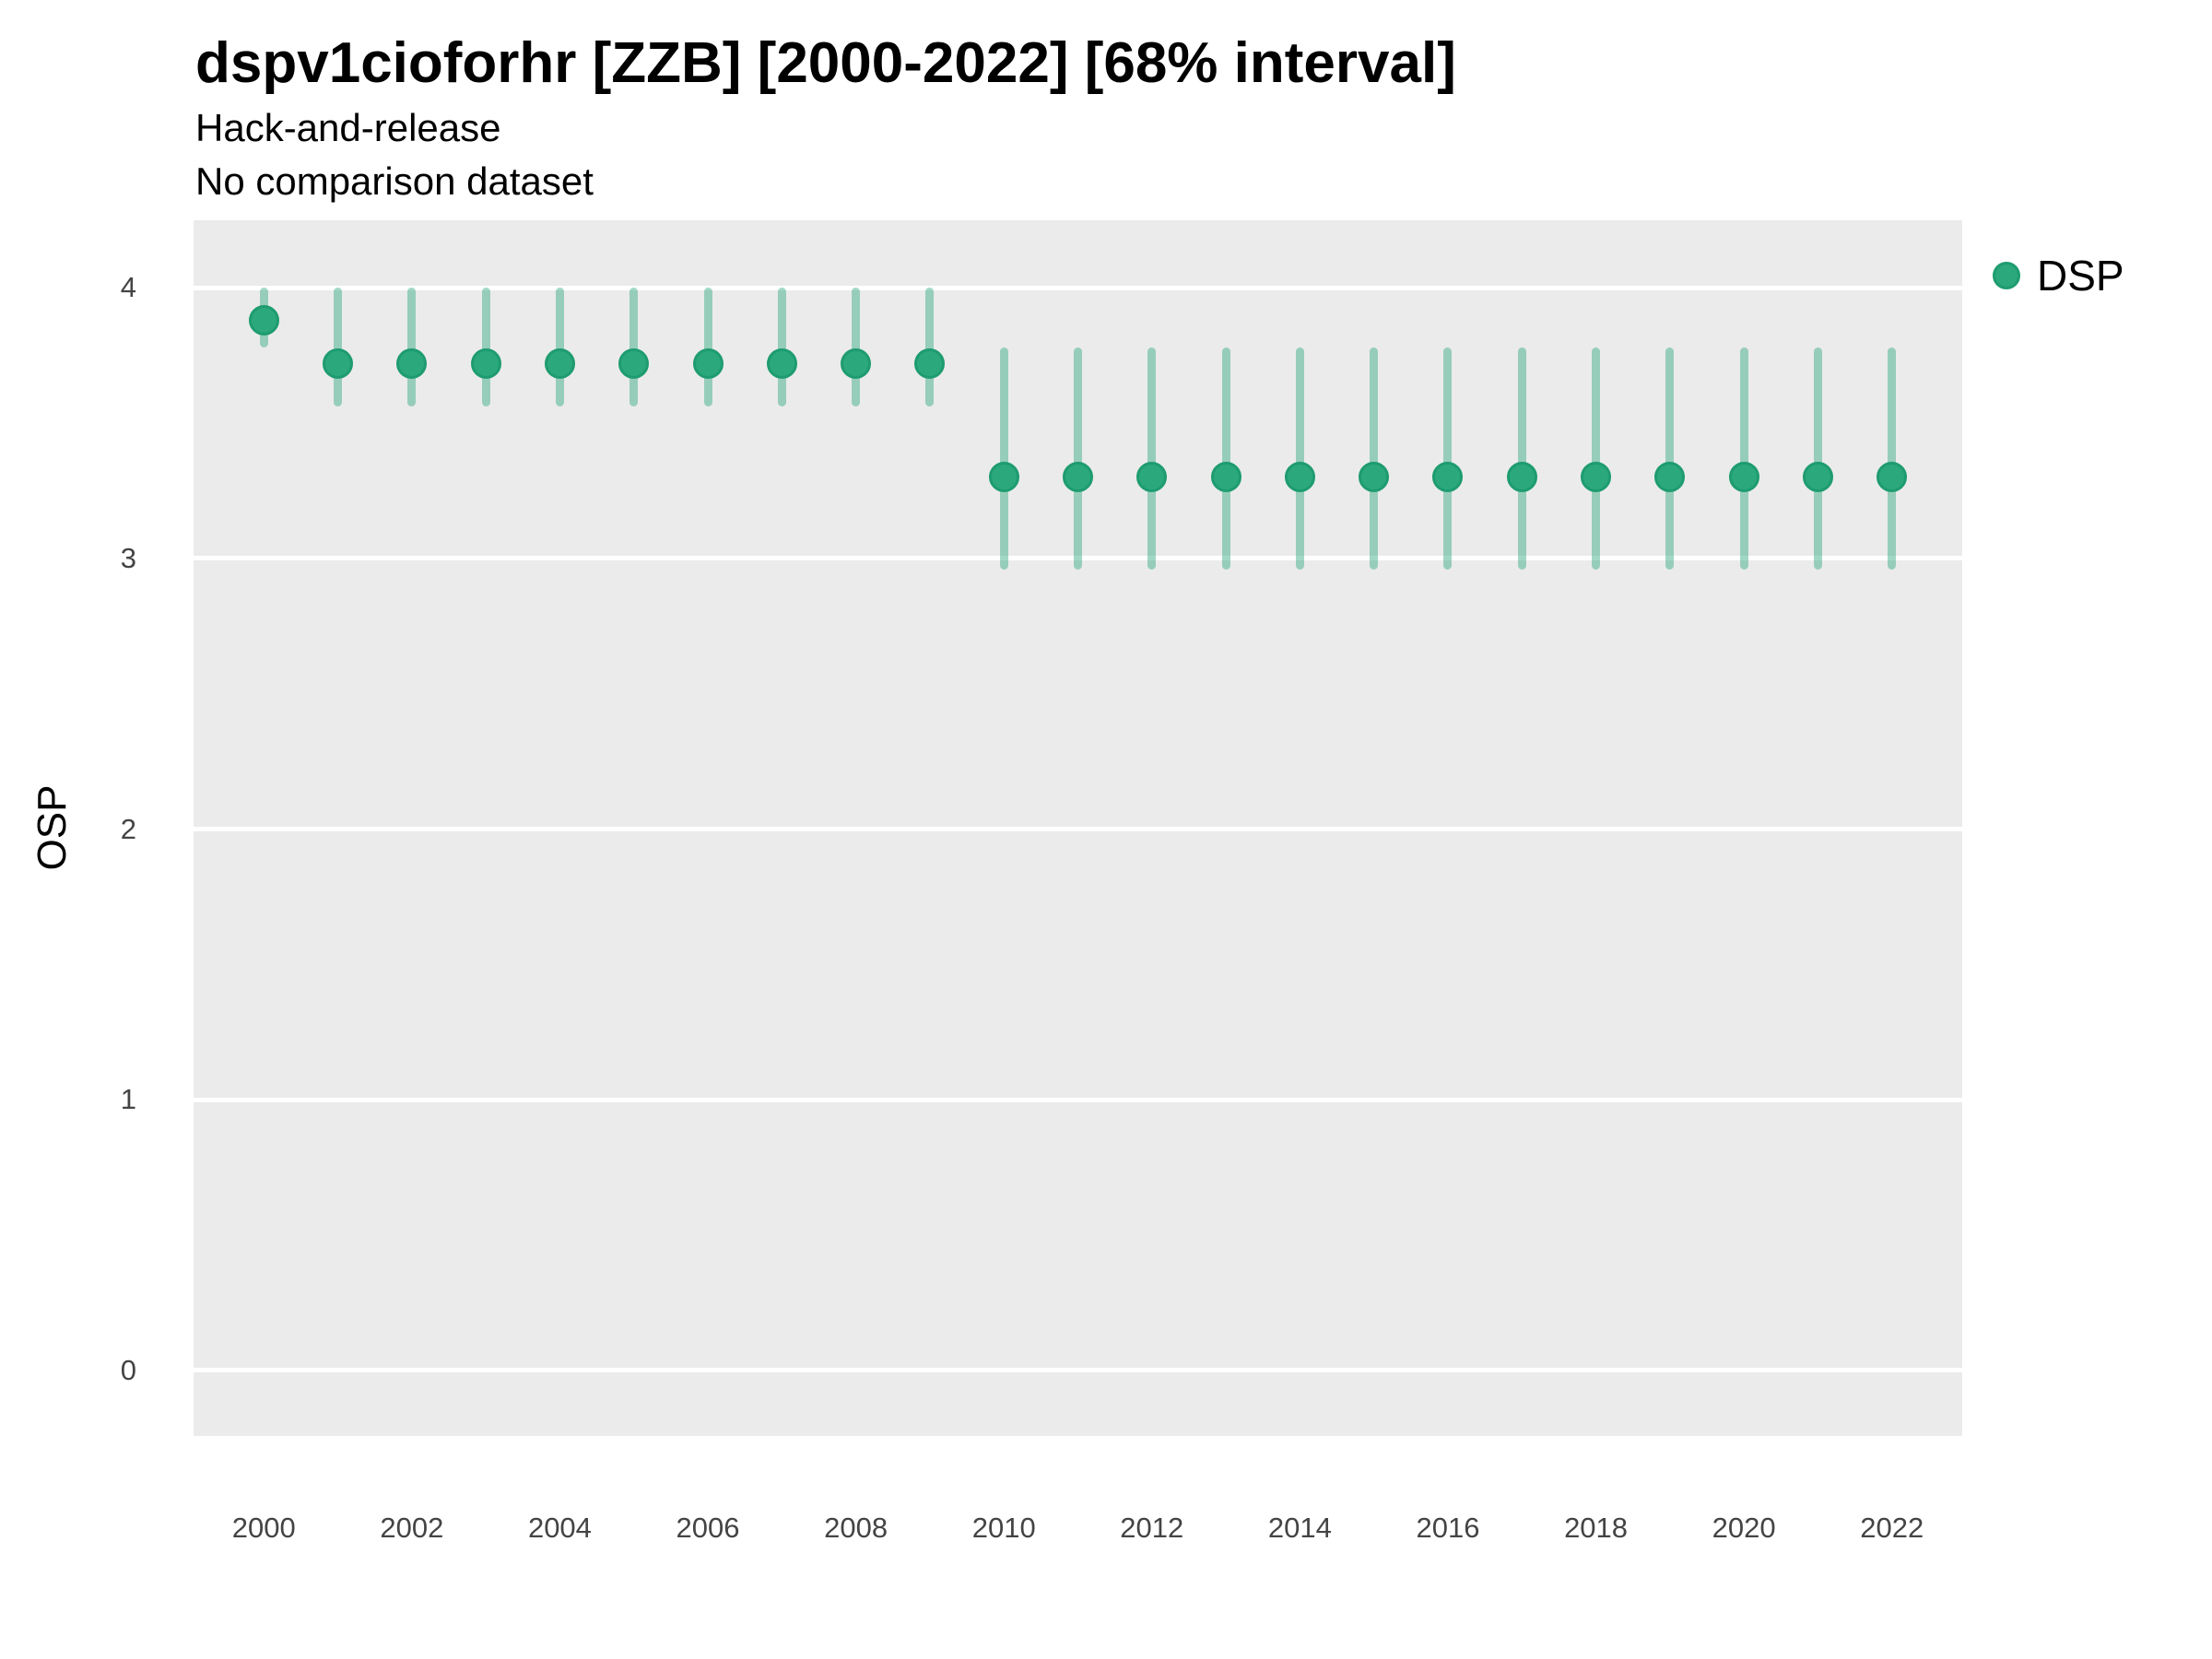  I want to click on y-tick-label-4: 4, so click(128, 287).